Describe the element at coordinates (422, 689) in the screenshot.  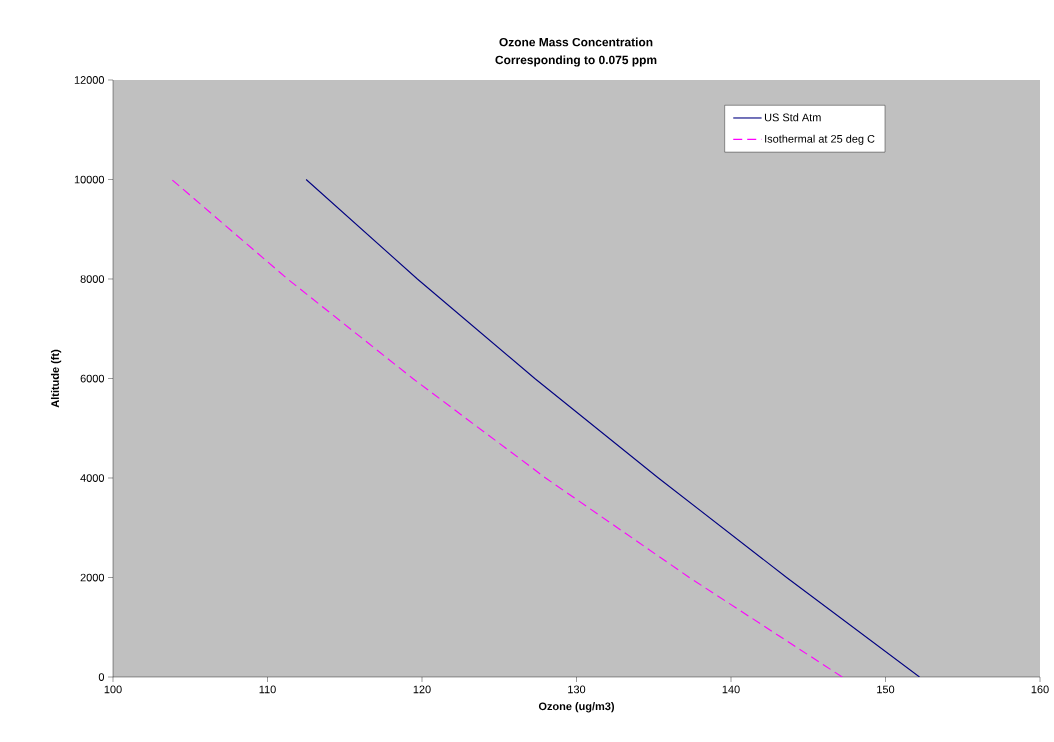
I see `x-tick-label: 120` at that location.